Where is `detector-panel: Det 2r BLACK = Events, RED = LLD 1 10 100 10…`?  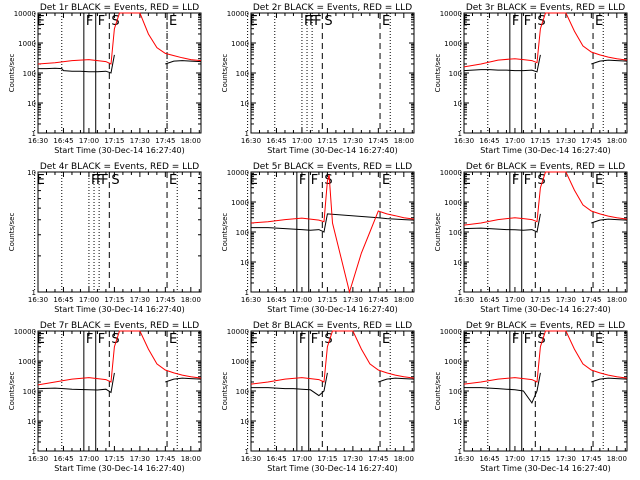 detector-panel: Det 2r BLACK = Events, RED = LLD 1 10 100 10… is located at coordinates (318, 79).